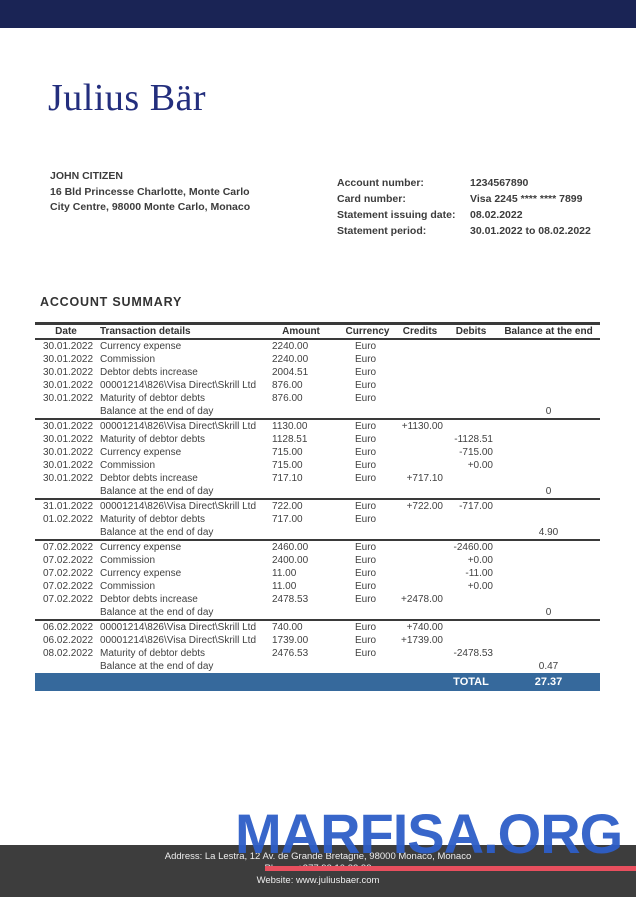 The height and width of the screenshot is (897, 636). I want to click on cell-debits: -11.00, so click(479, 573).